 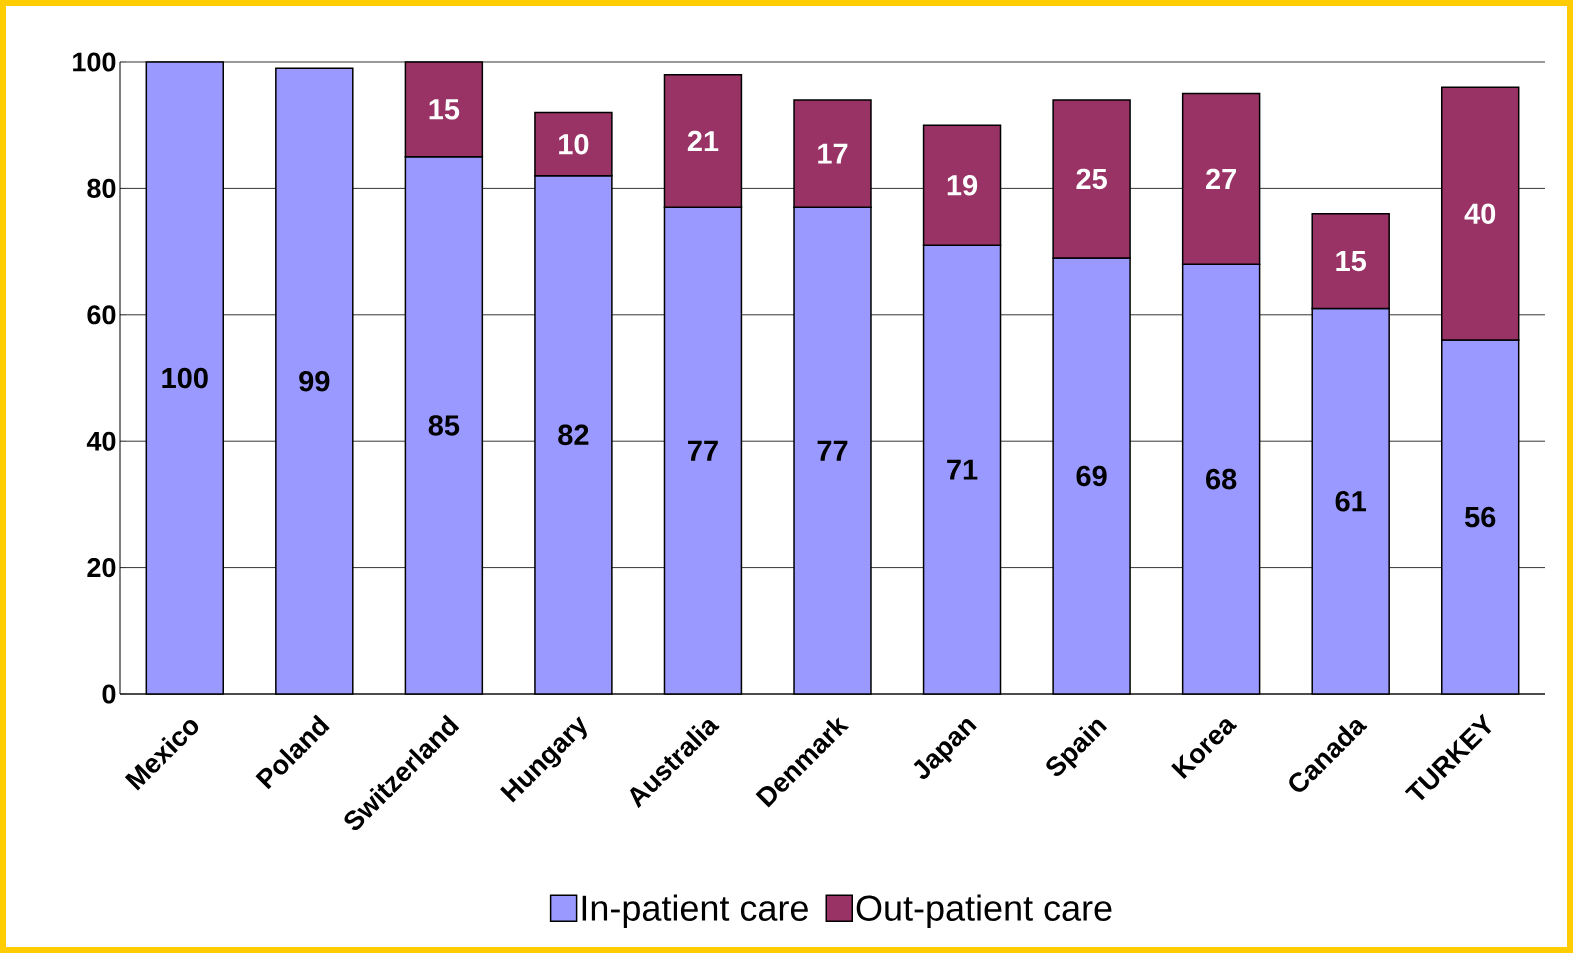 What do you see at coordinates (573, 435) in the screenshot?
I see `data-label: 82` at bounding box center [573, 435].